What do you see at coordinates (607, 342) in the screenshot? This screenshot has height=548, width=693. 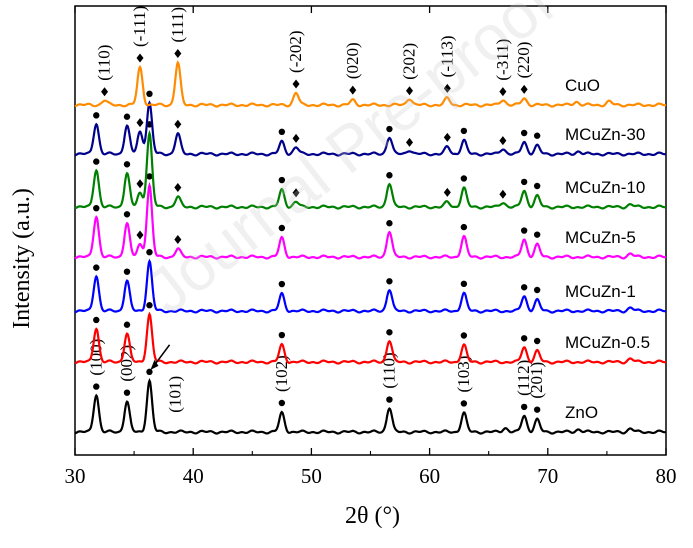 I see `series-label: MCuZn-0.5` at bounding box center [607, 342].